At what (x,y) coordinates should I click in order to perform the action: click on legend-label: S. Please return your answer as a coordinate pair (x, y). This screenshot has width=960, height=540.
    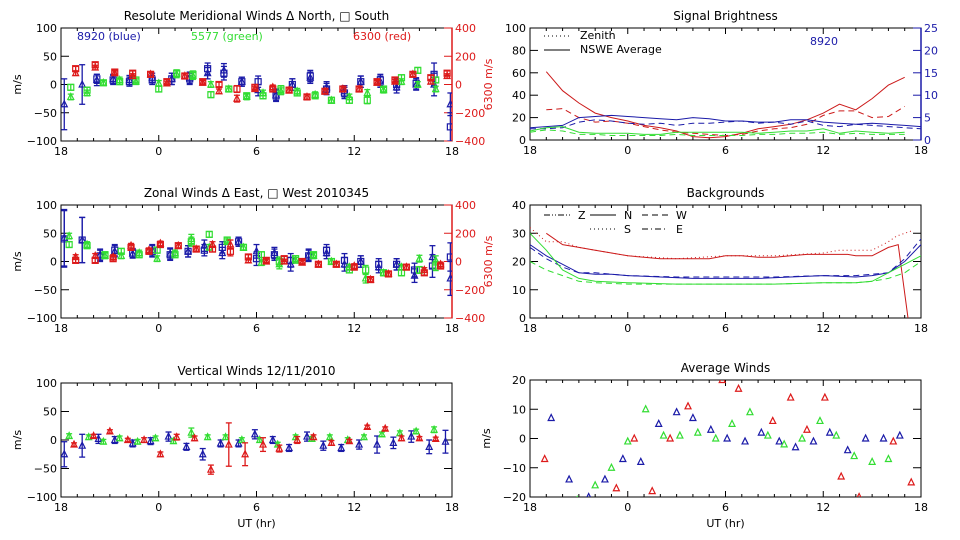
    Looking at the image, I should click on (627, 229).